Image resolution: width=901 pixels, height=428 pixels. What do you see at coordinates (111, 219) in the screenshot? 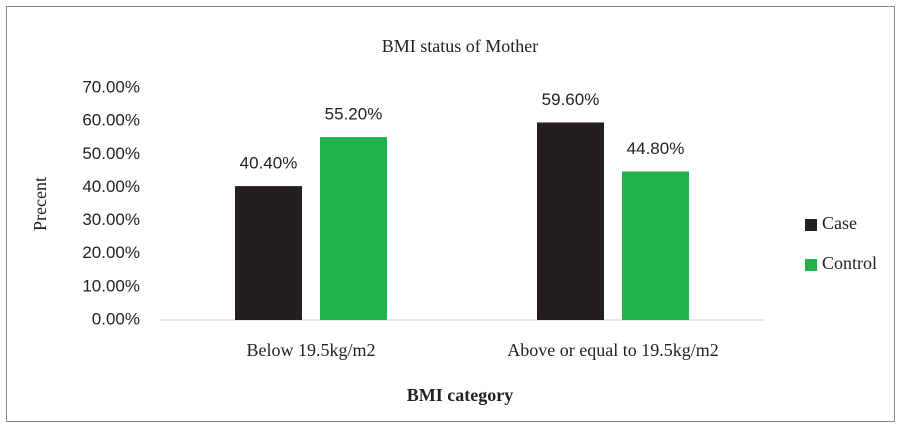
I see `y-tick-label: 30.00%` at bounding box center [111, 219].